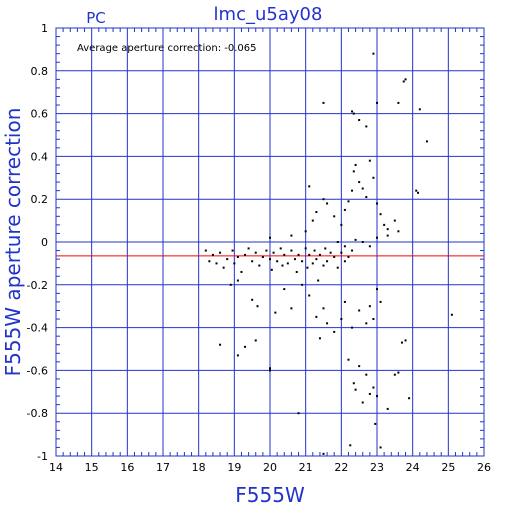 The width and height of the screenshot is (512, 512). I want to click on y-tick-label: 0.6, so click(40, 114).